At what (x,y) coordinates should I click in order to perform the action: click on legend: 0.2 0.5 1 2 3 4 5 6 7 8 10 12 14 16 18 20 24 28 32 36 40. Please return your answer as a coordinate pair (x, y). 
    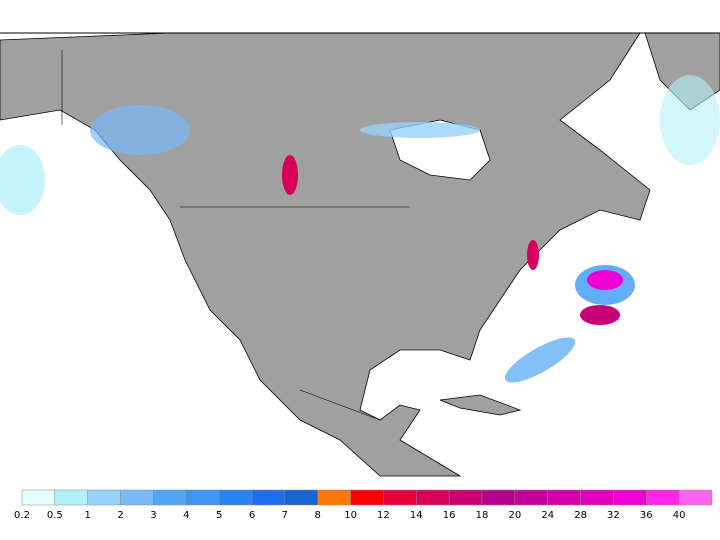
    Looking at the image, I should click on (363, 505).